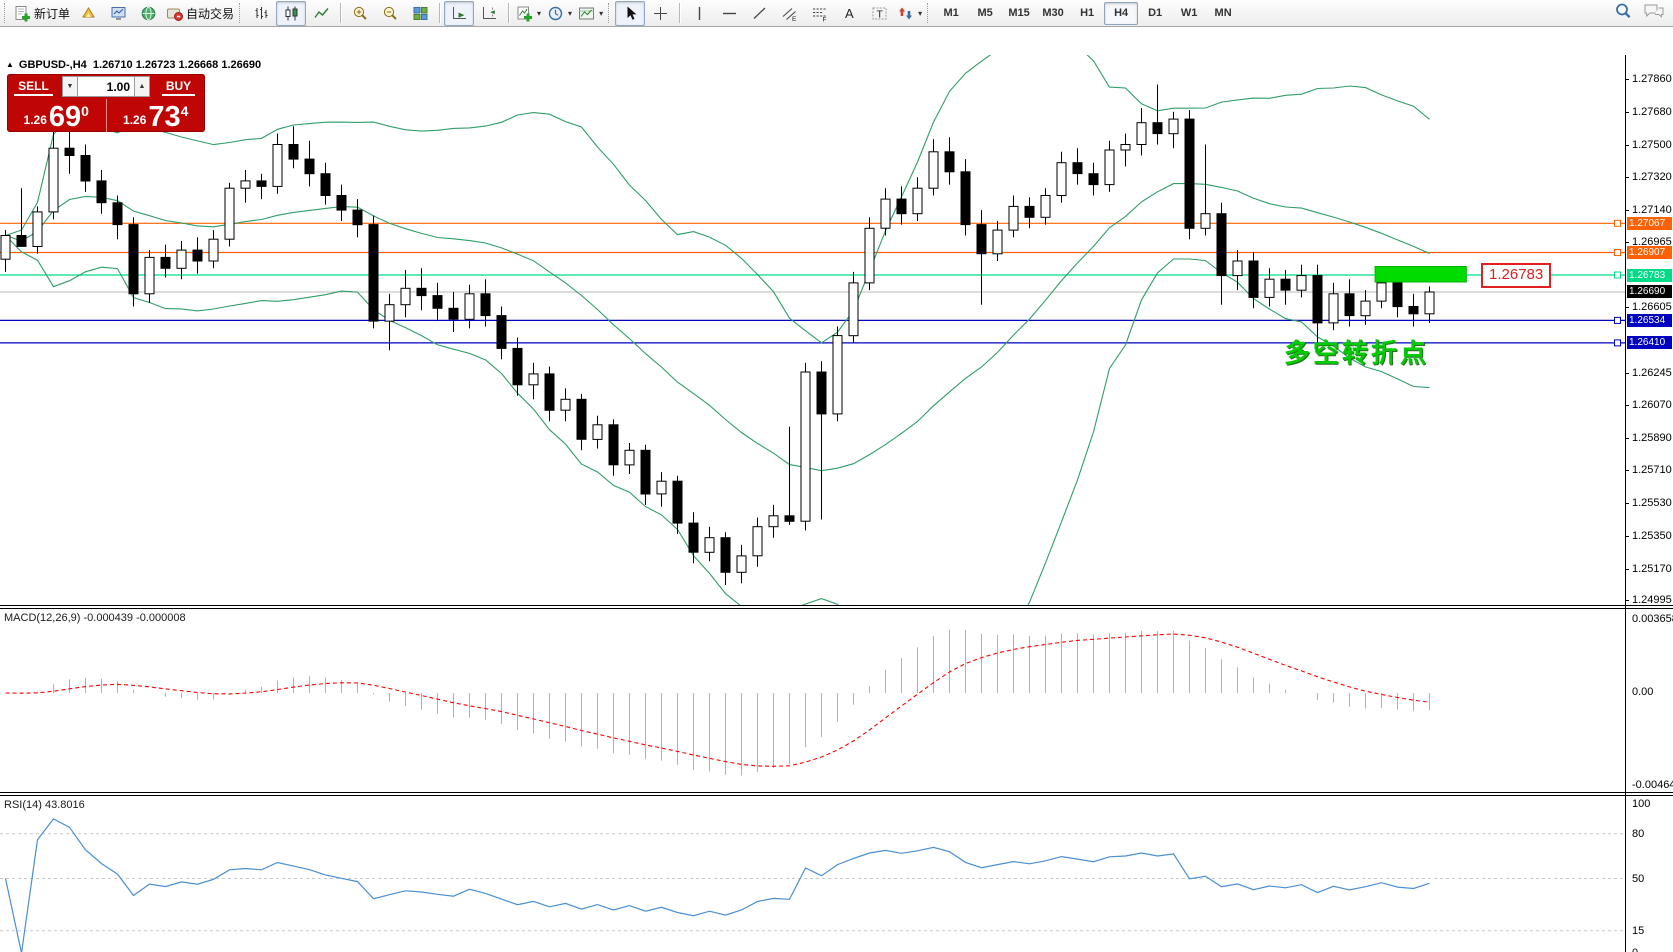  Describe the element at coordinates (118, 13) in the screenshot. I see `market-watch-button` at that location.